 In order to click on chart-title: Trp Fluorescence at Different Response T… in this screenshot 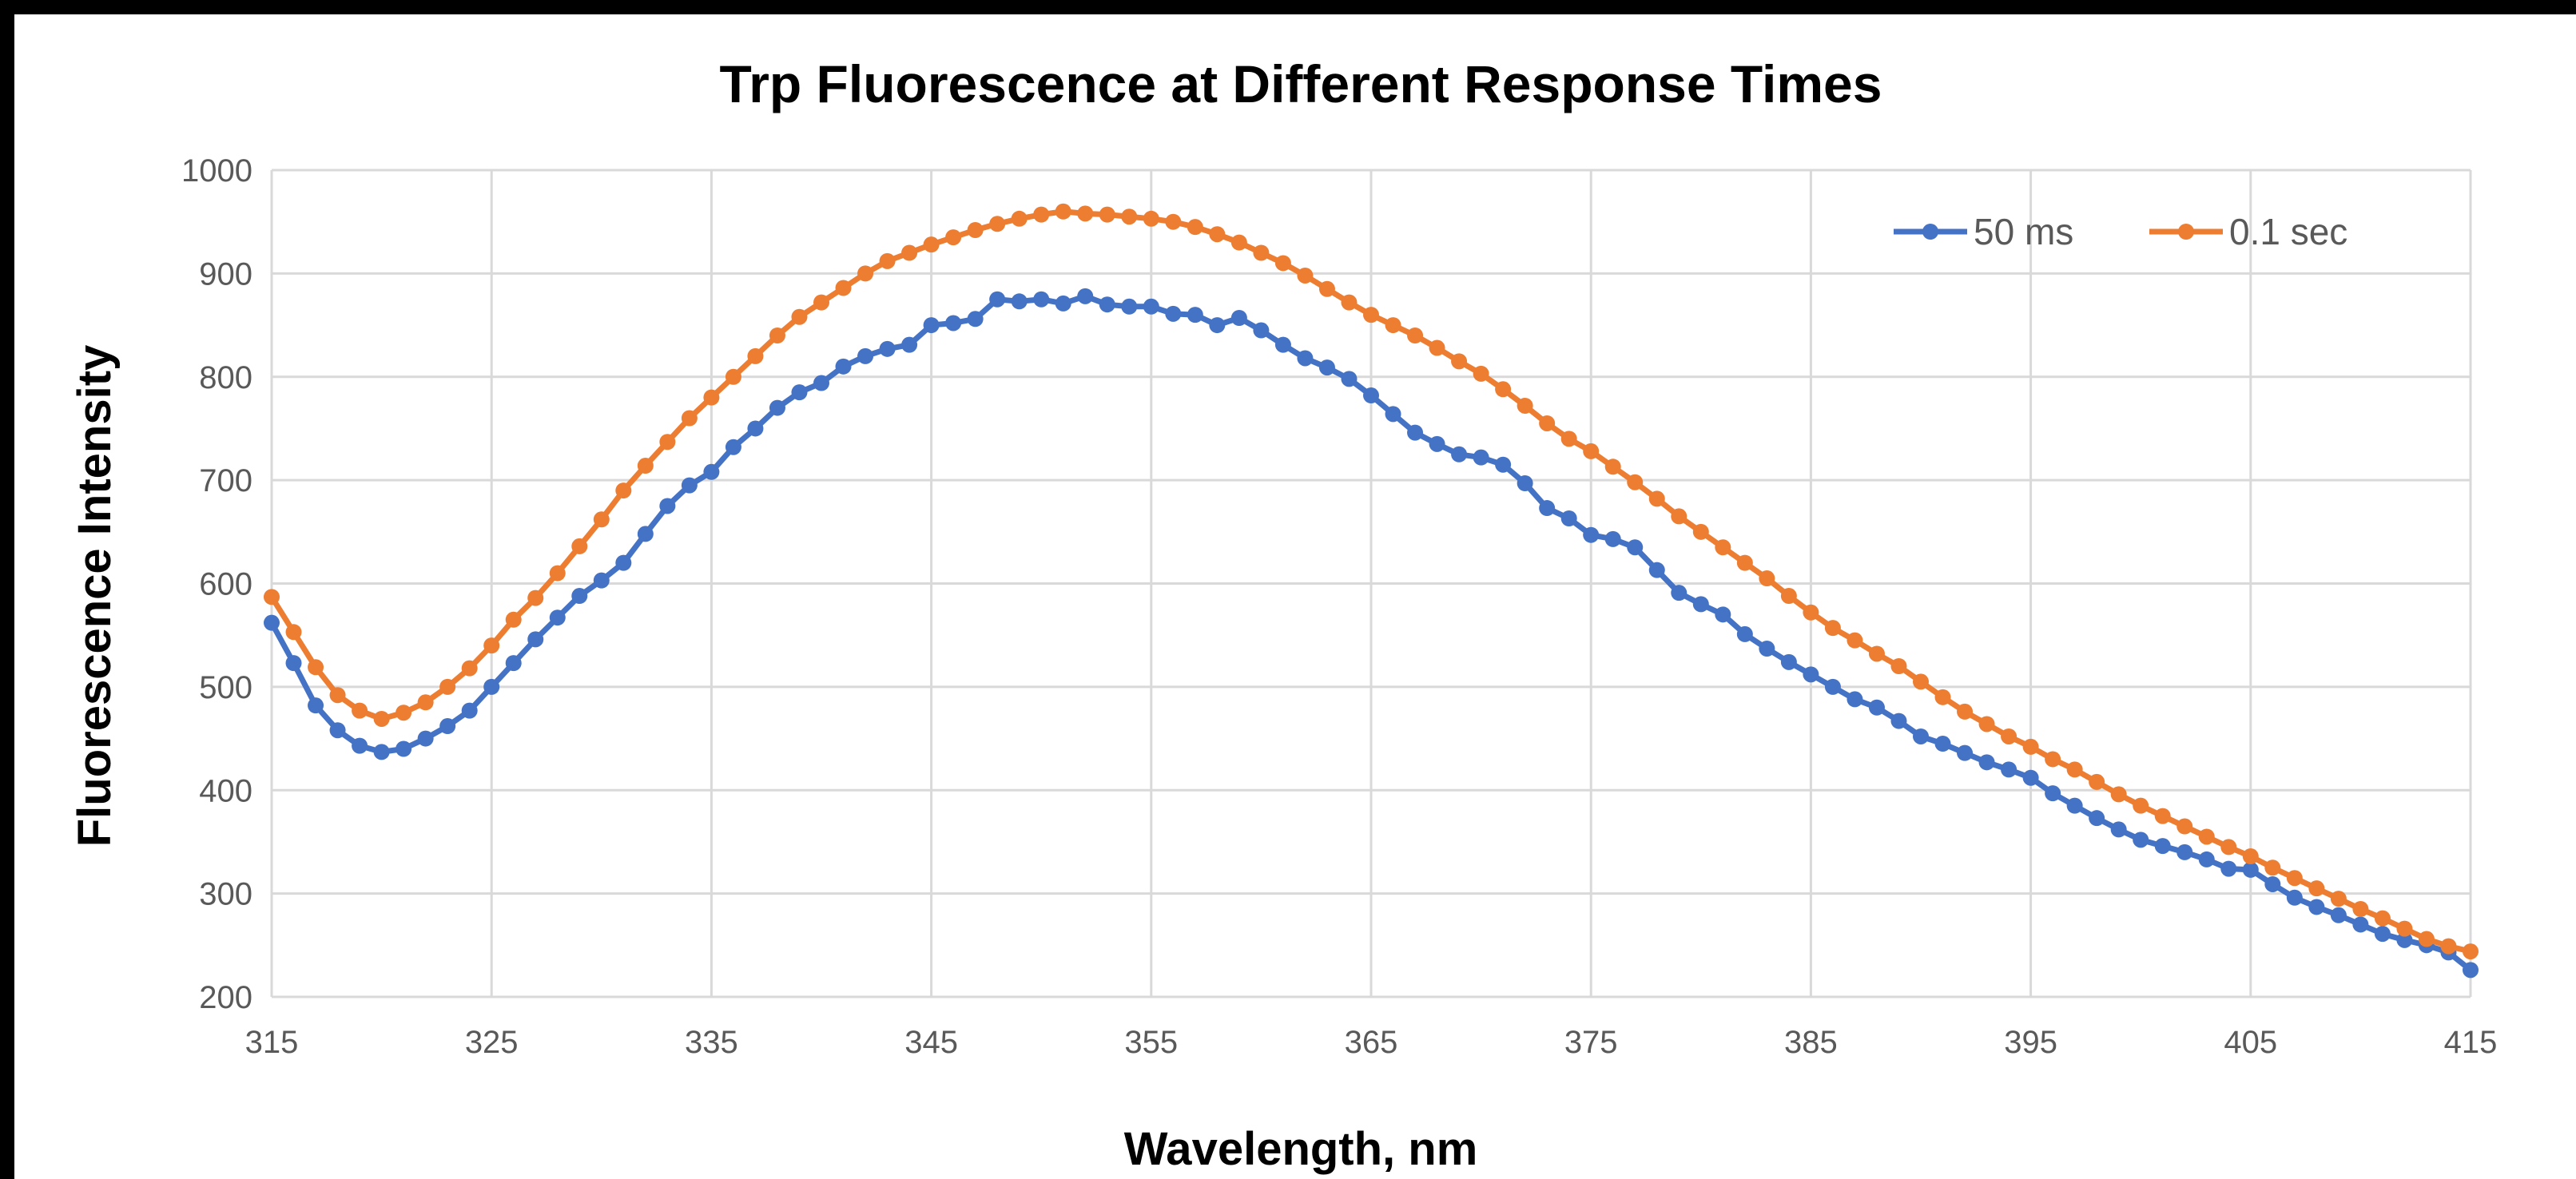, I will do `click(1301, 84)`.